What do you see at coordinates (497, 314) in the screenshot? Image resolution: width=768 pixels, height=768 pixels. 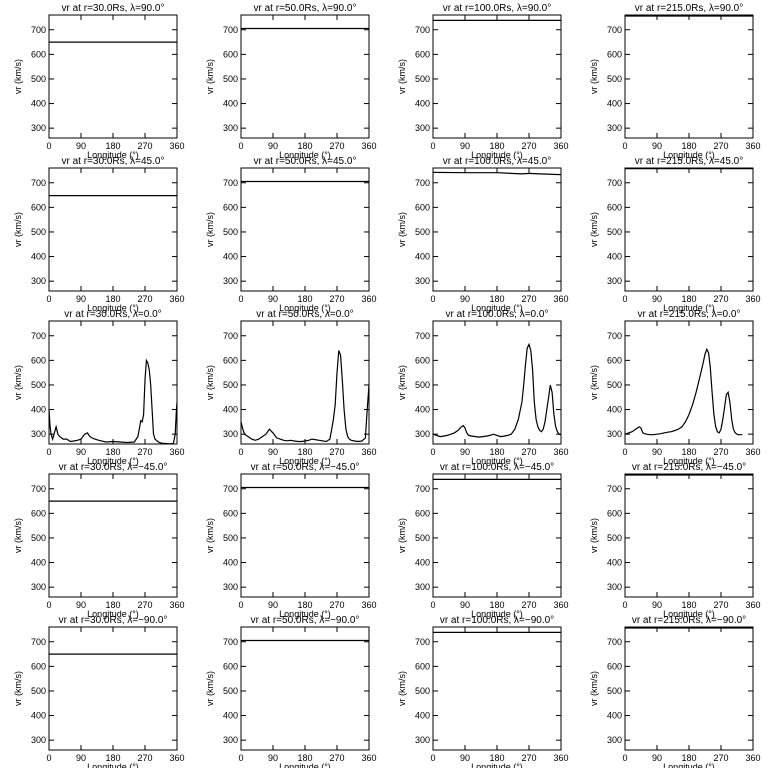 I see `chart-title: vr at r=100.0Rs, λ=0.0°` at bounding box center [497, 314].